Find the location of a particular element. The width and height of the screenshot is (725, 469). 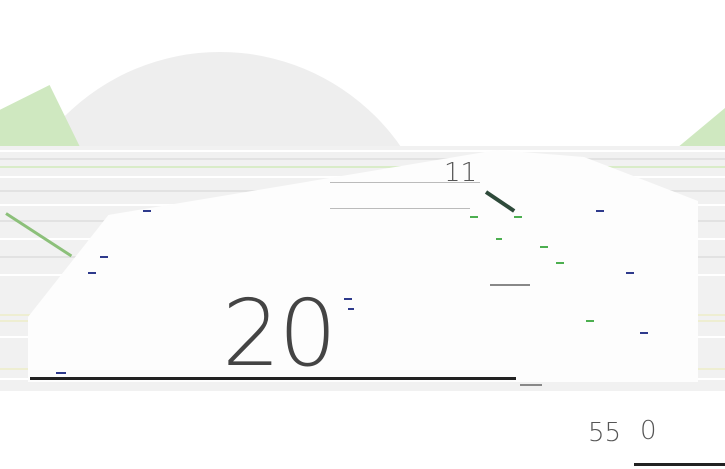

gauge-tick-label-top: 11 is located at coordinates (461, 173).